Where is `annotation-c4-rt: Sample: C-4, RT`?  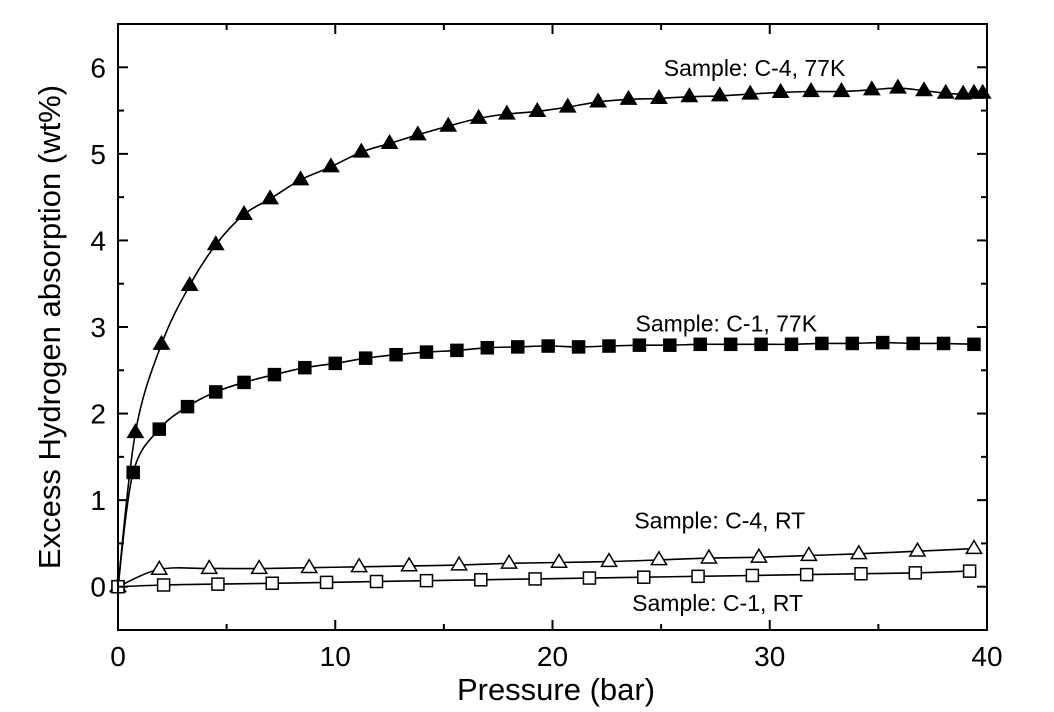
annotation-c4-rt: Sample: C-4, RT is located at coordinates (719, 521).